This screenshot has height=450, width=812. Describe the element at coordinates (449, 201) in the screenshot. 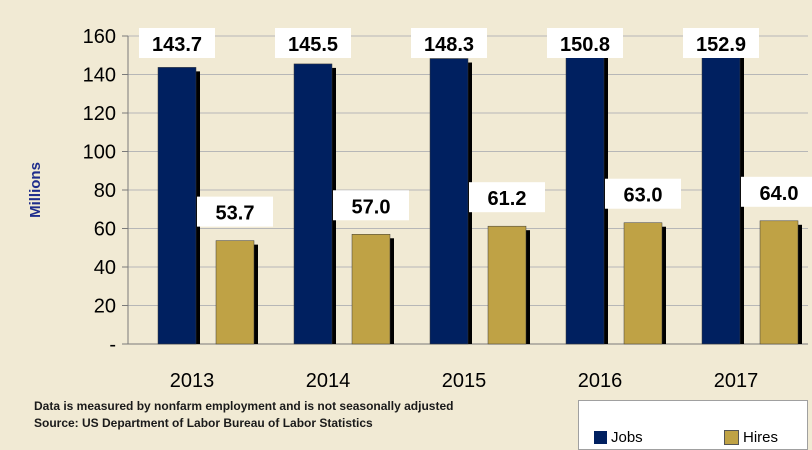

I see `bar-jobs-2015` at that location.